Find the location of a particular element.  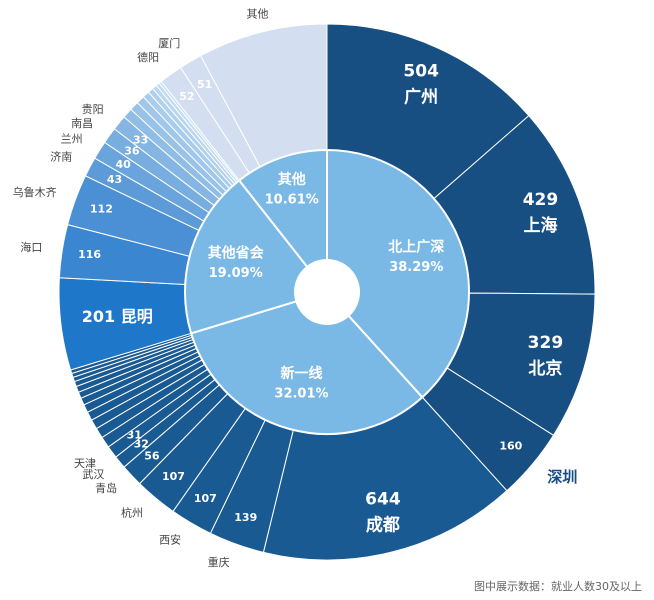

segment-value-label: 32 is located at coordinates (141, 443).